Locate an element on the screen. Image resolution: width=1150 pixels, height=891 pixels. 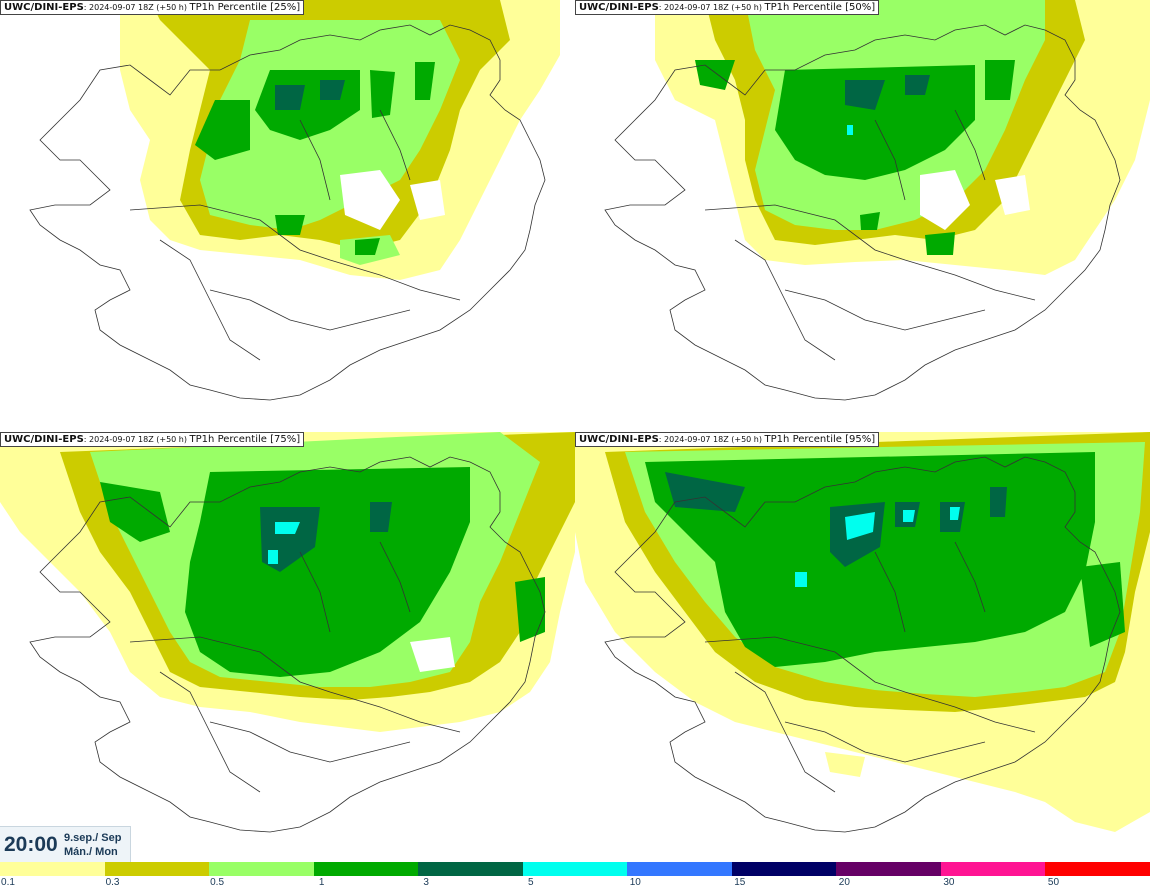
colorbar-label: 1 is located at coordinates (321, 882).